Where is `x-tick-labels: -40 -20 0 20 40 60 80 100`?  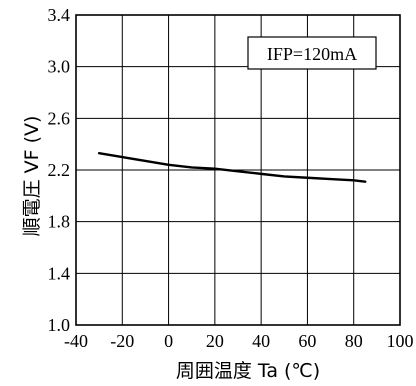
x-tick-labels: -40 -20 0 20 40 60 80 100 is located at coordinates (239, 341).